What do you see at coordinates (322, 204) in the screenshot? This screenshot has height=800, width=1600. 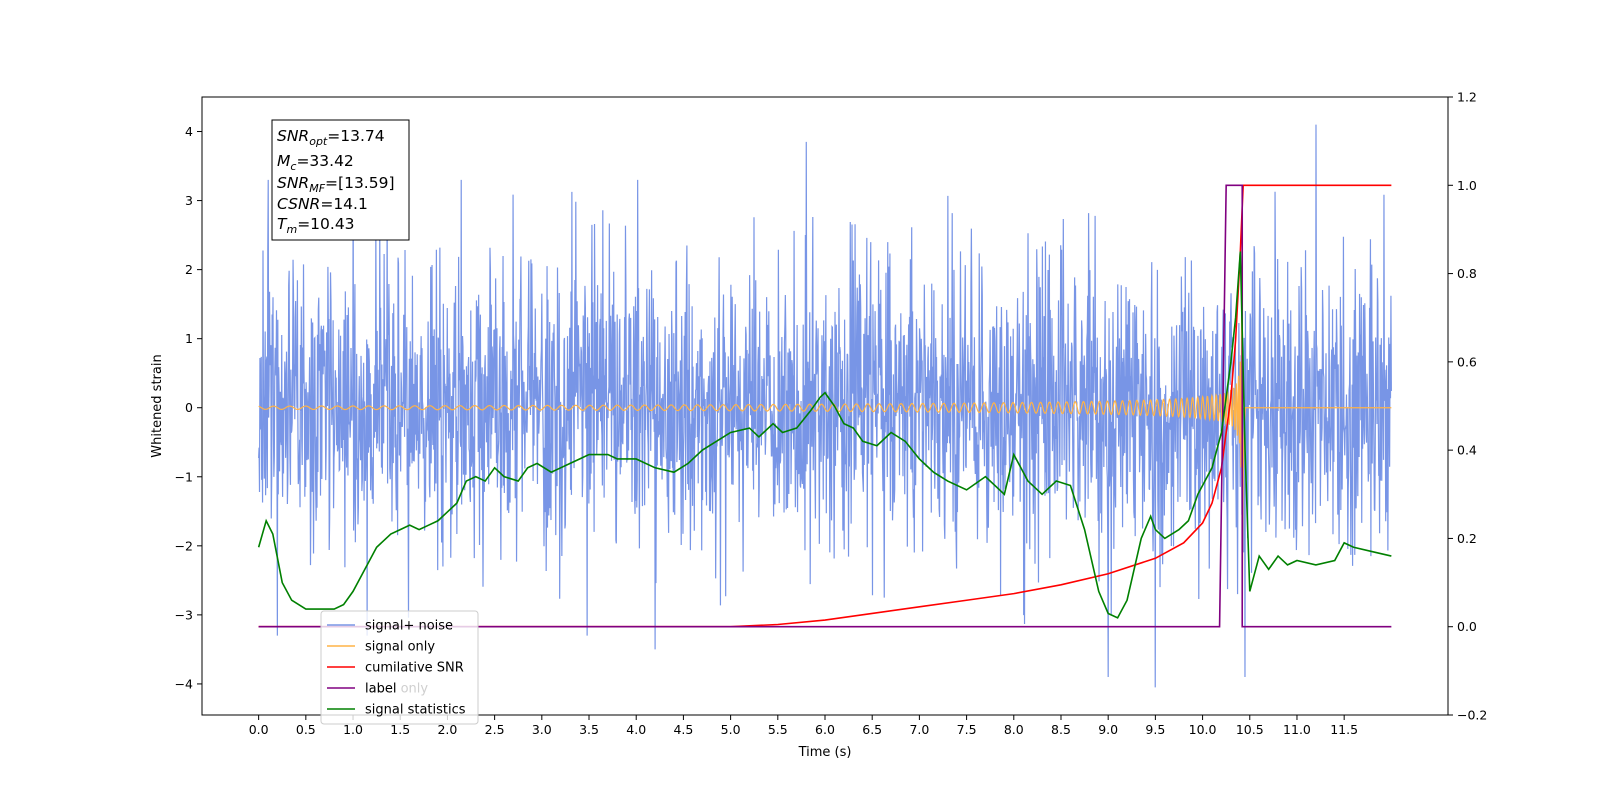 I see `info-line-csnr: CSNR=14.1` at bounding box center [322, 204].